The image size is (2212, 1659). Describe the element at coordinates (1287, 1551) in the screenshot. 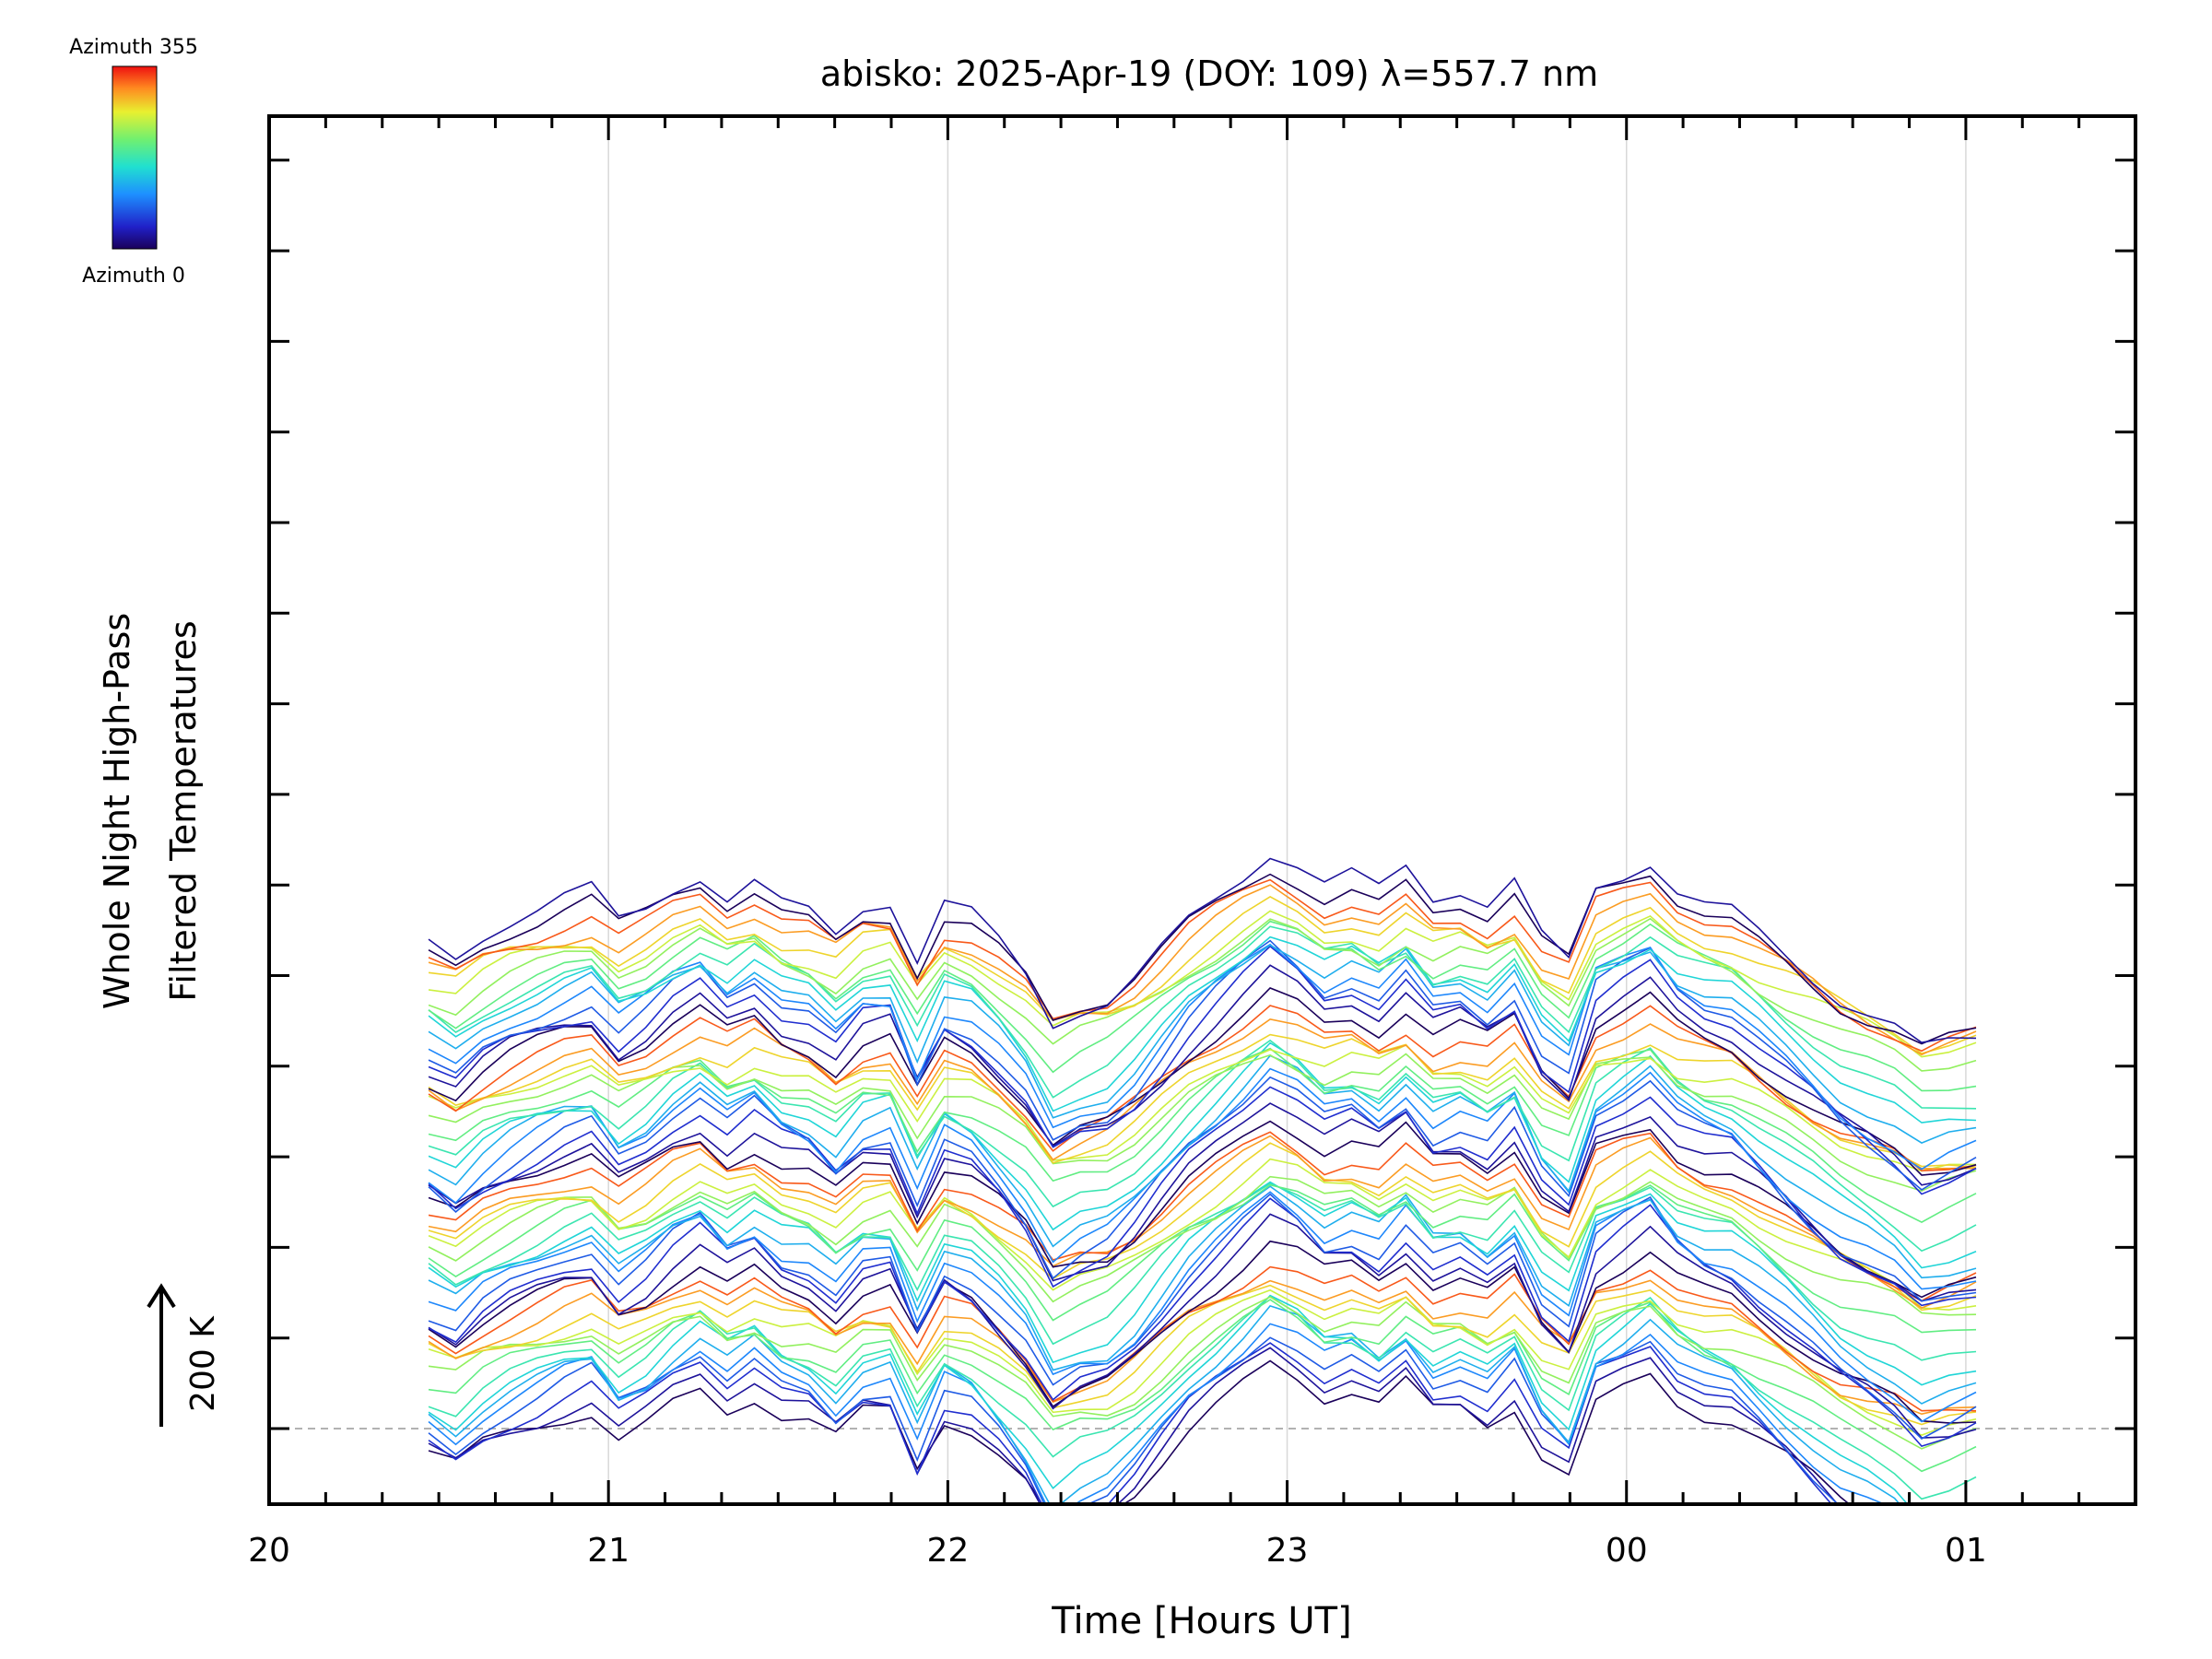

I see `x-tick-label-23: 23` at that location.